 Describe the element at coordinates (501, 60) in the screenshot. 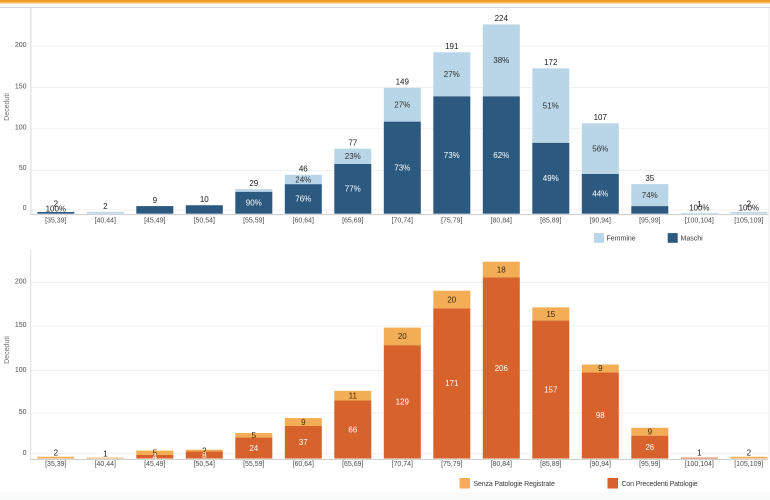

I see `svg-text: 38%` at that location.